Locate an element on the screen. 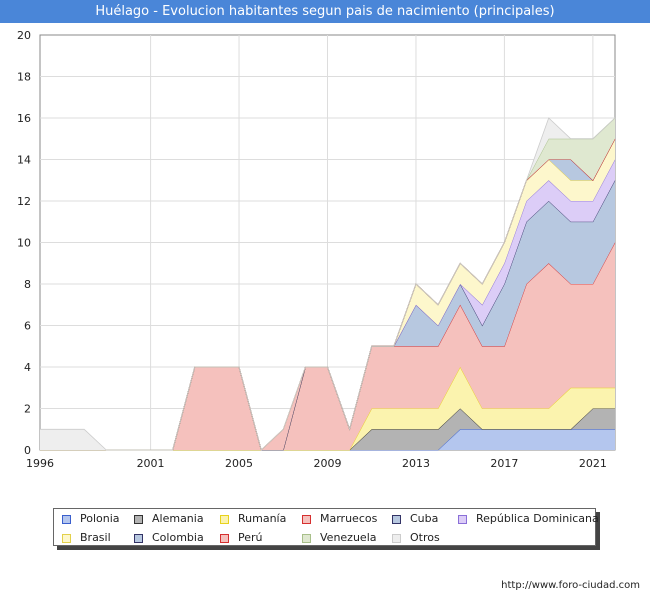 Image resolution: width=650 pixels, height=600 pixels. area-polonia is located at coordinates (327, 439).